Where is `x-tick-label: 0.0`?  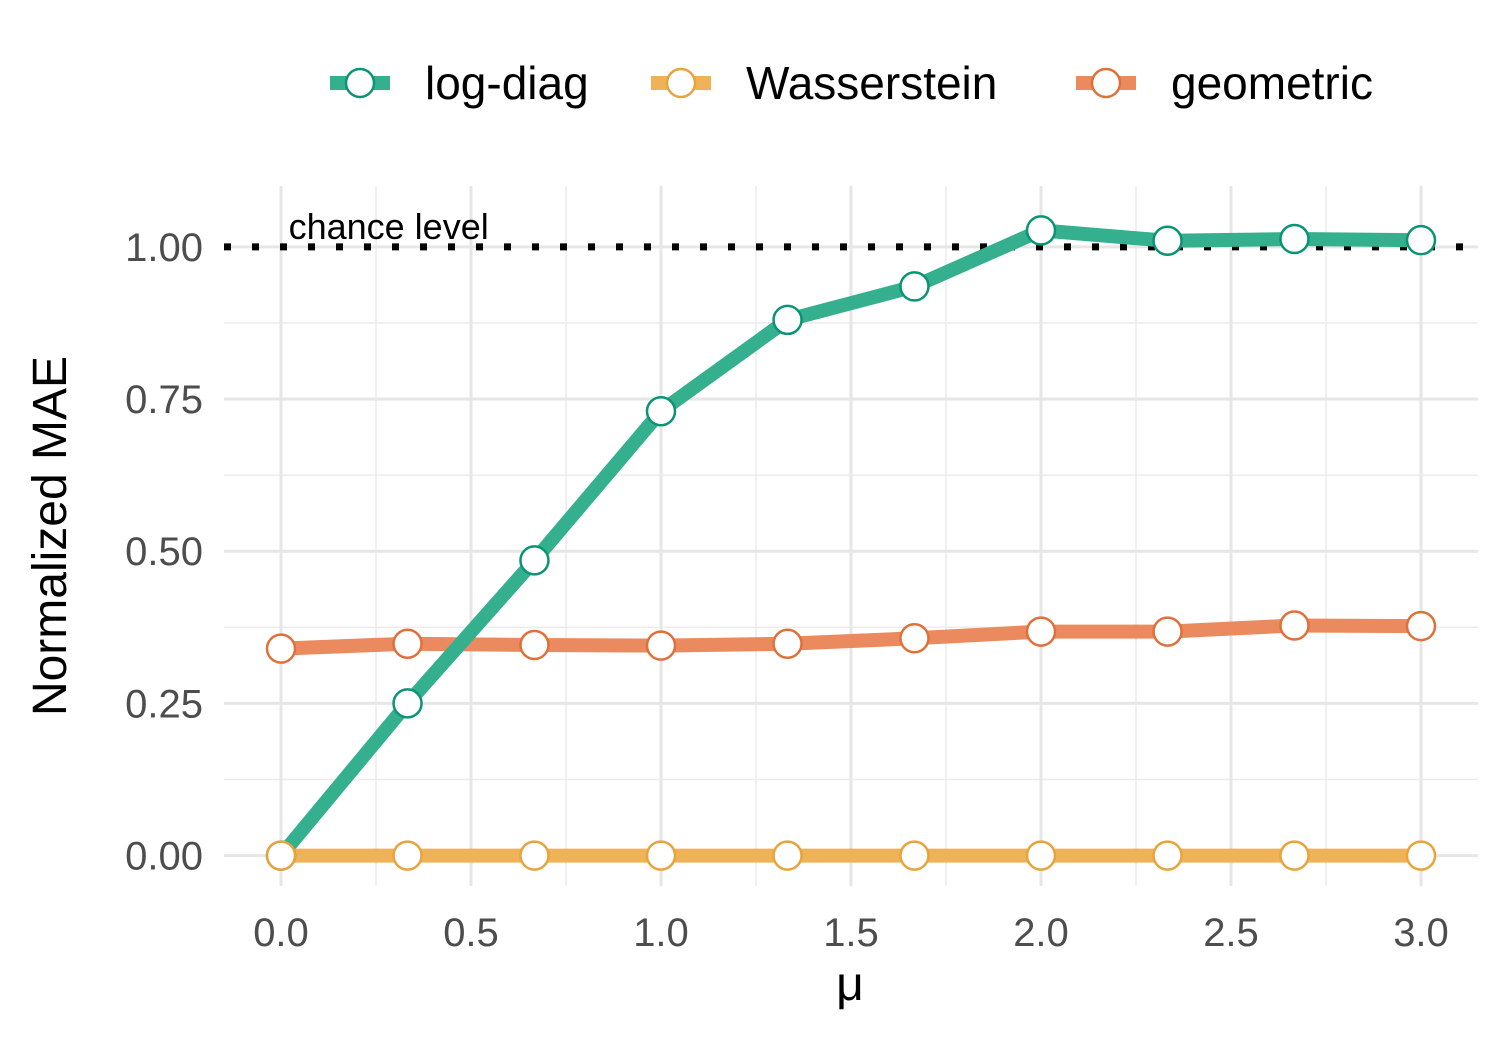 x-tick-label: 0.0 is located at coordinates (281, 933).